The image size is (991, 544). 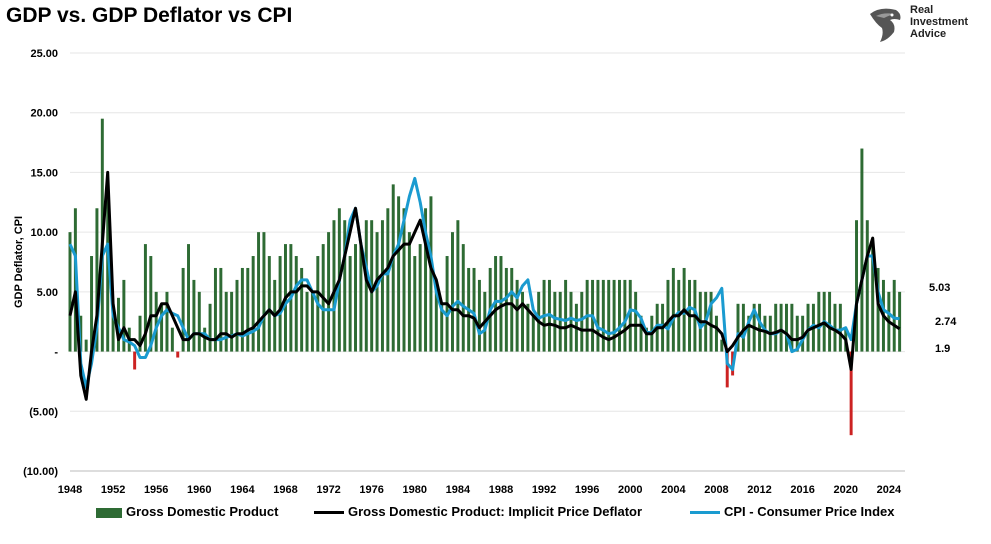 I want to click on legend-gdp-swatch, so click(x=109, y=512).